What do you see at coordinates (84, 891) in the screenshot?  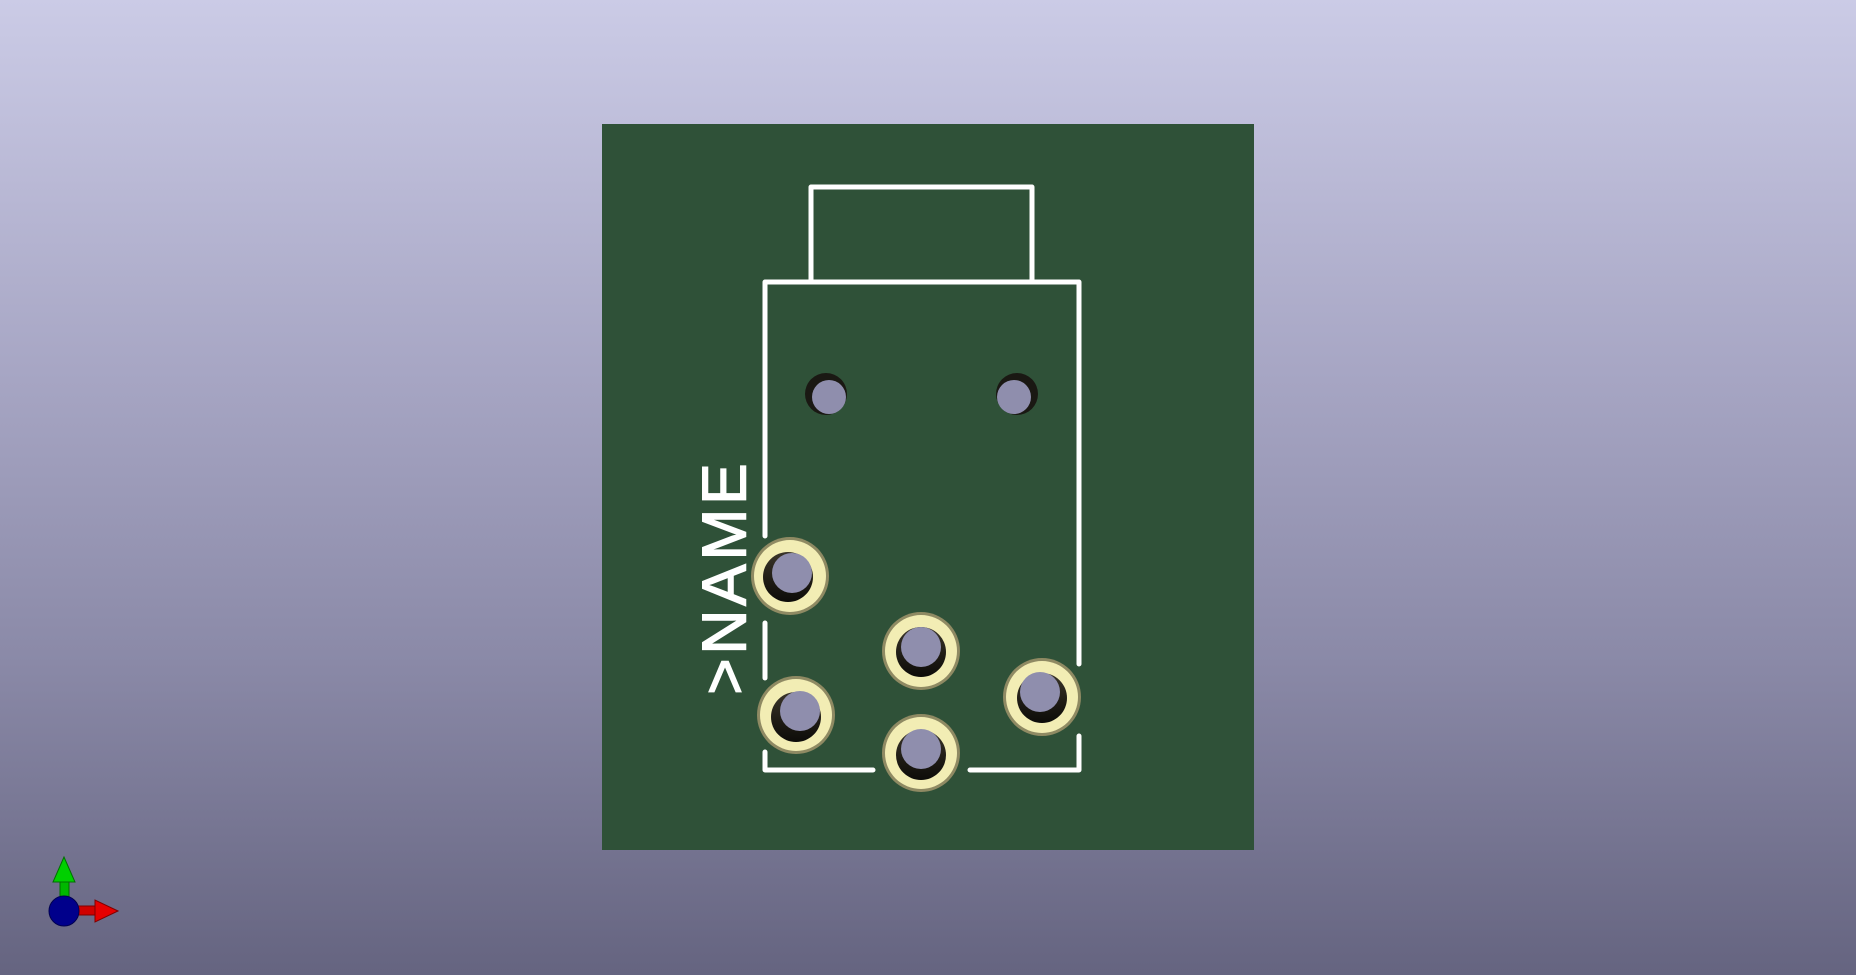 I see `axis-indicator` at bounding box center [84, 891].